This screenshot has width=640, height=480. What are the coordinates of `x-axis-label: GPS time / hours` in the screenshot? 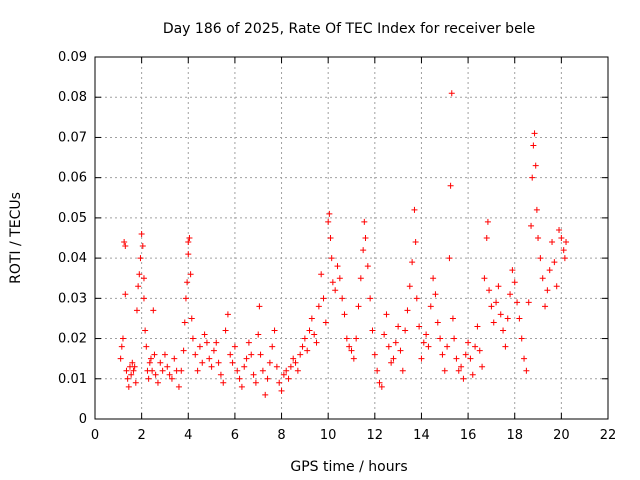 It's located at (348, 467).